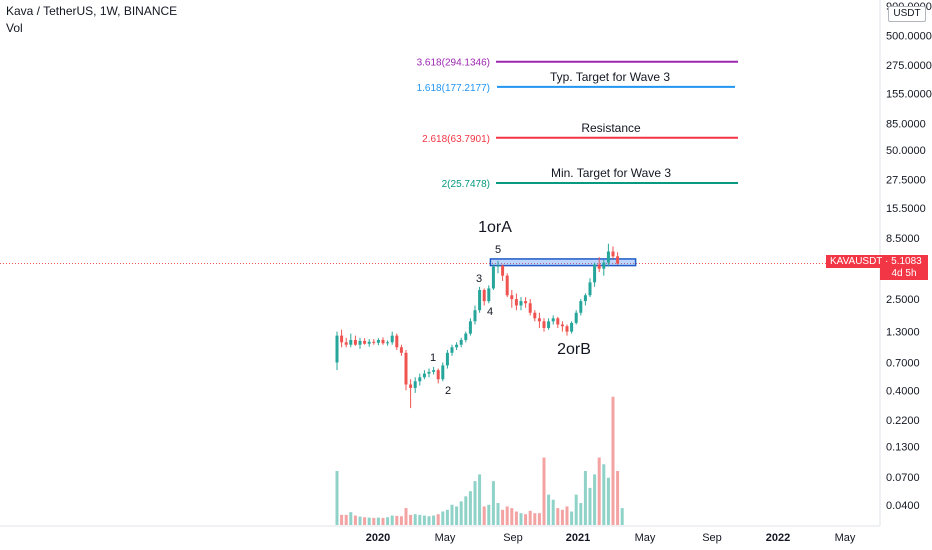 This screenshot has height=550, width=932. What do you see at coordinates (92, 11) in the screenshot?
I see `chart-title: Kava / TetherUS, 1W, BINANCE` at bounding box center [92, 11].